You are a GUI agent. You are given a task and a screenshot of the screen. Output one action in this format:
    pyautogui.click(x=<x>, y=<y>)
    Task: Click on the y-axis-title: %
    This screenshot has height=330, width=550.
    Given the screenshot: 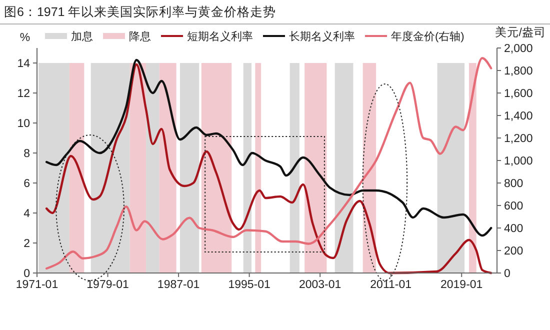 What is the action you would take?
    pyautogui.click(x=25, y=38)
    